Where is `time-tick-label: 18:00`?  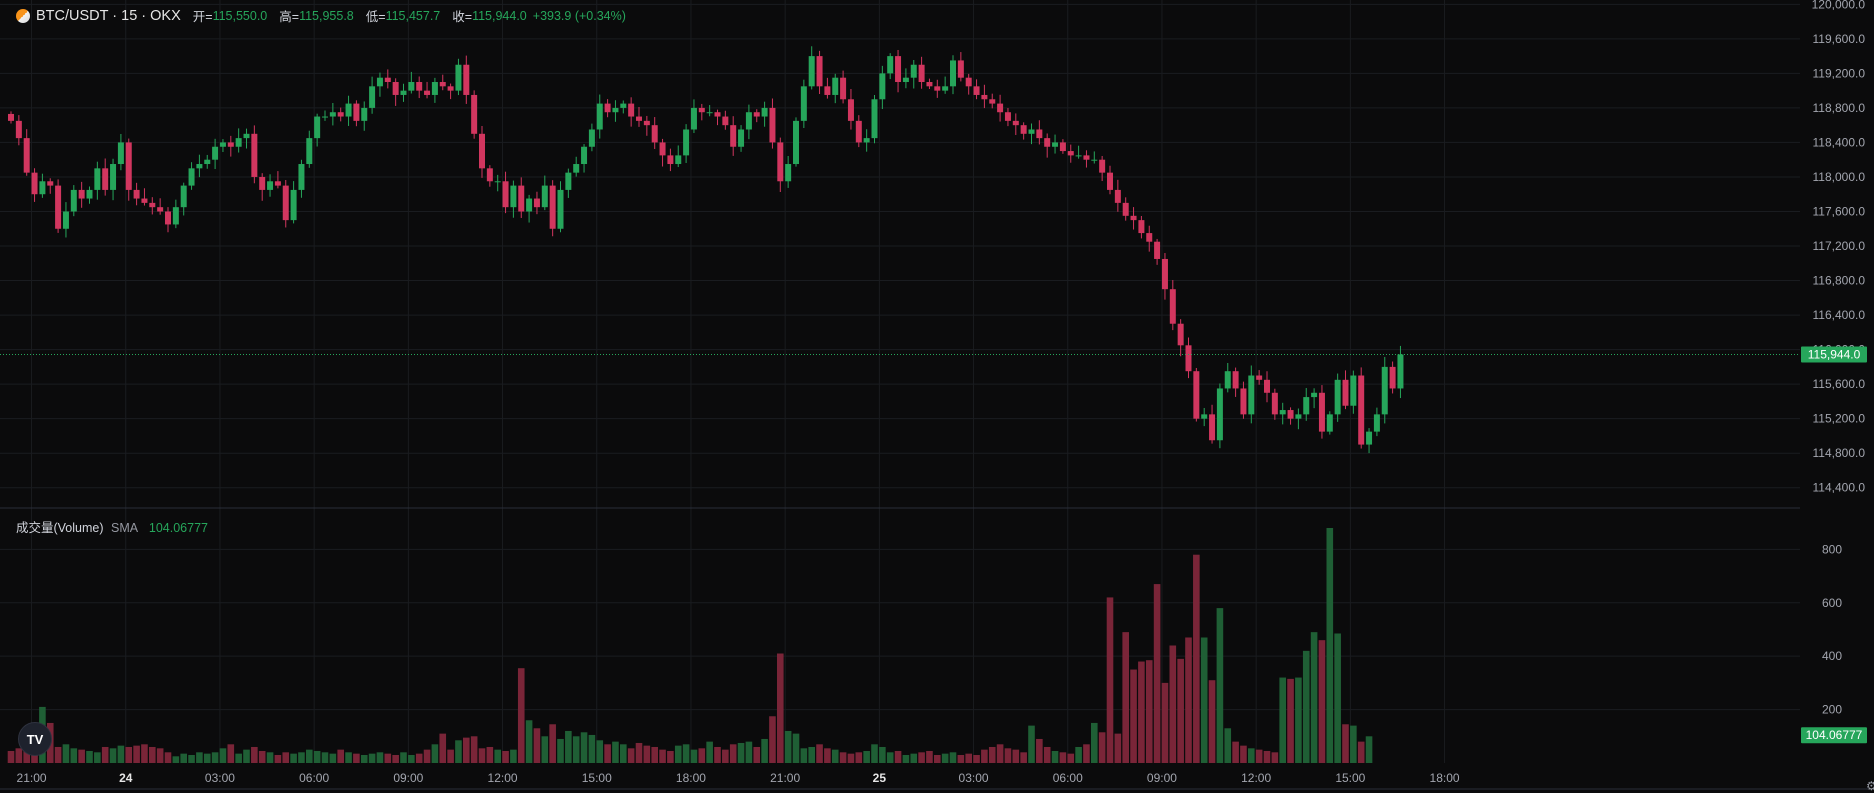
time-tick-label: 18:00 is located at coordinates (1445, 778).